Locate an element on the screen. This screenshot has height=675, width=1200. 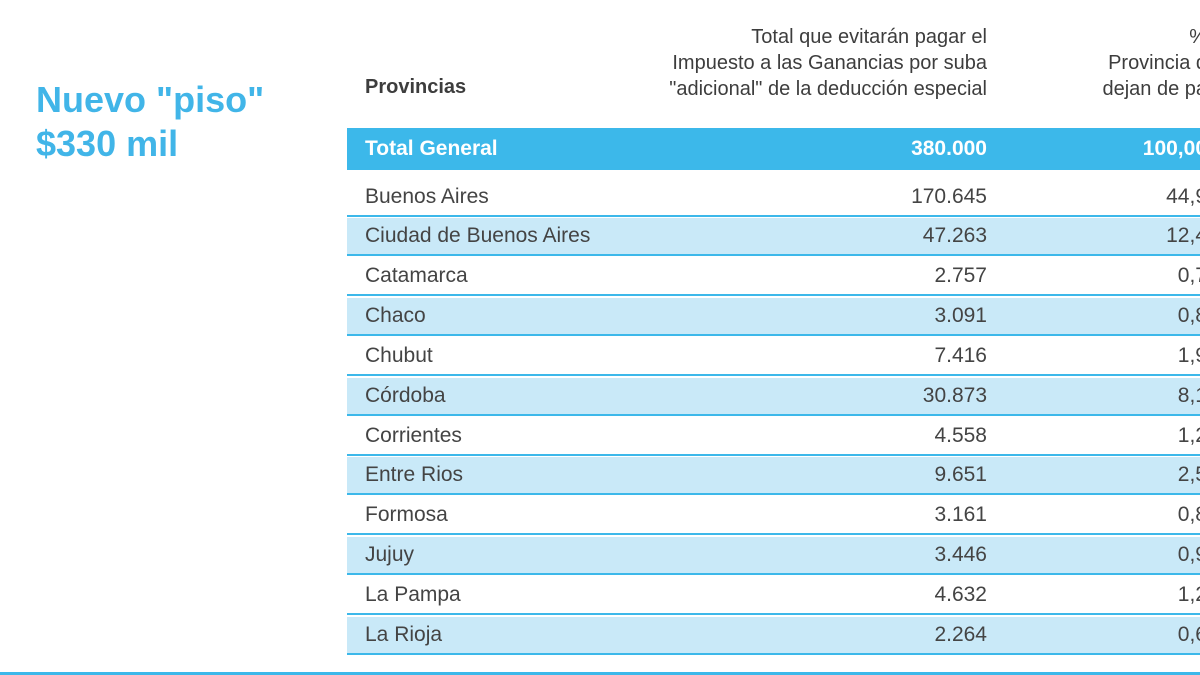
province-value: 4.632 is located at coordinates (960, 594).